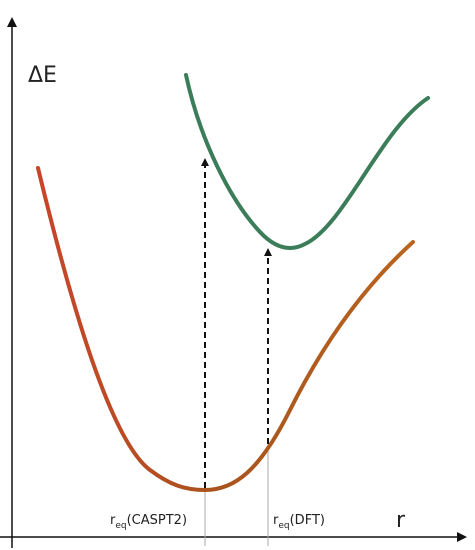 The image size is (475, 550). I want to click on marker-suffix: (CASPT2), so click(157, 520).